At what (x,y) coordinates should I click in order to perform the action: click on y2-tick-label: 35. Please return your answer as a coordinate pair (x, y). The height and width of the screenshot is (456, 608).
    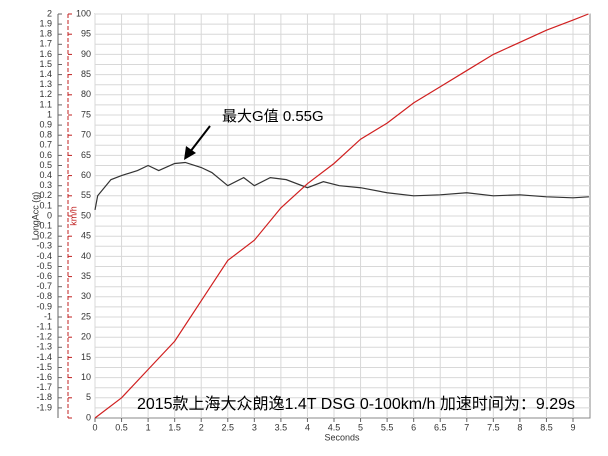
    Looking at the image, I should click on (86, 276).